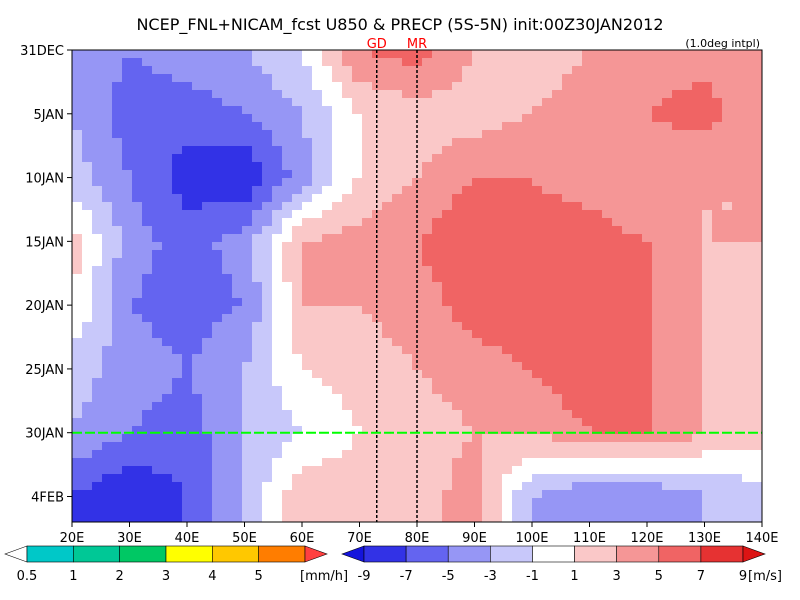 The height and width of the screenshot is (600, 800). Describe the element at coordinates (377, 44) in the screenshot. I see `station-label: GD` at that location.